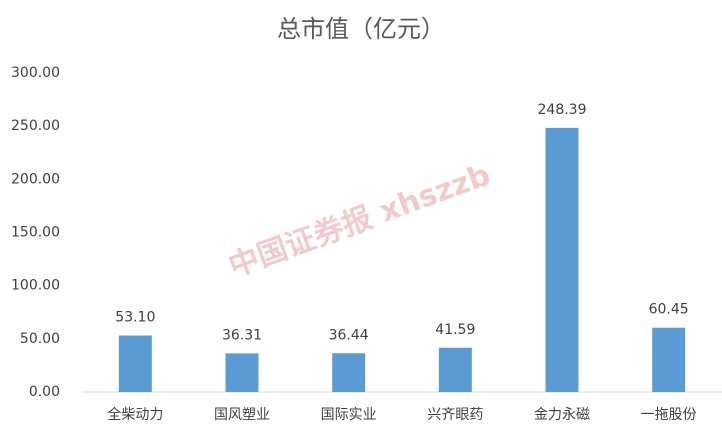 The width and height of the screenshot is (722, 439). I want to click on value-label: 248.39, so click(562, 110).